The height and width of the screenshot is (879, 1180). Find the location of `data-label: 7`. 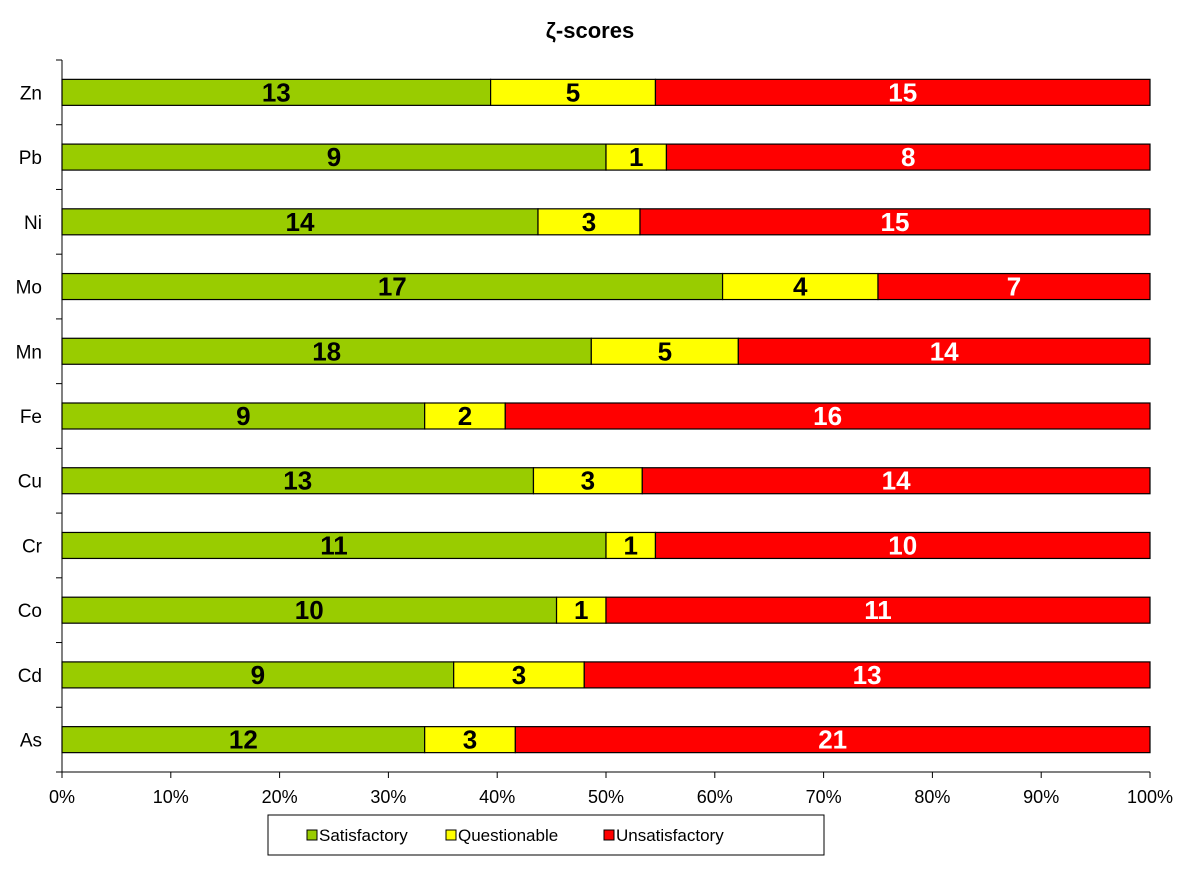

data-label: 7 is located at coordinates (1014, 287).